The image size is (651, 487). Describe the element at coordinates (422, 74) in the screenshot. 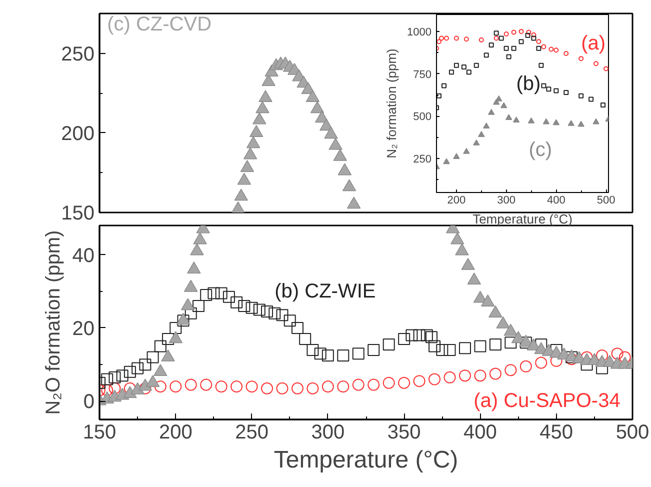

I see `y-tick-label: 750` at that location.